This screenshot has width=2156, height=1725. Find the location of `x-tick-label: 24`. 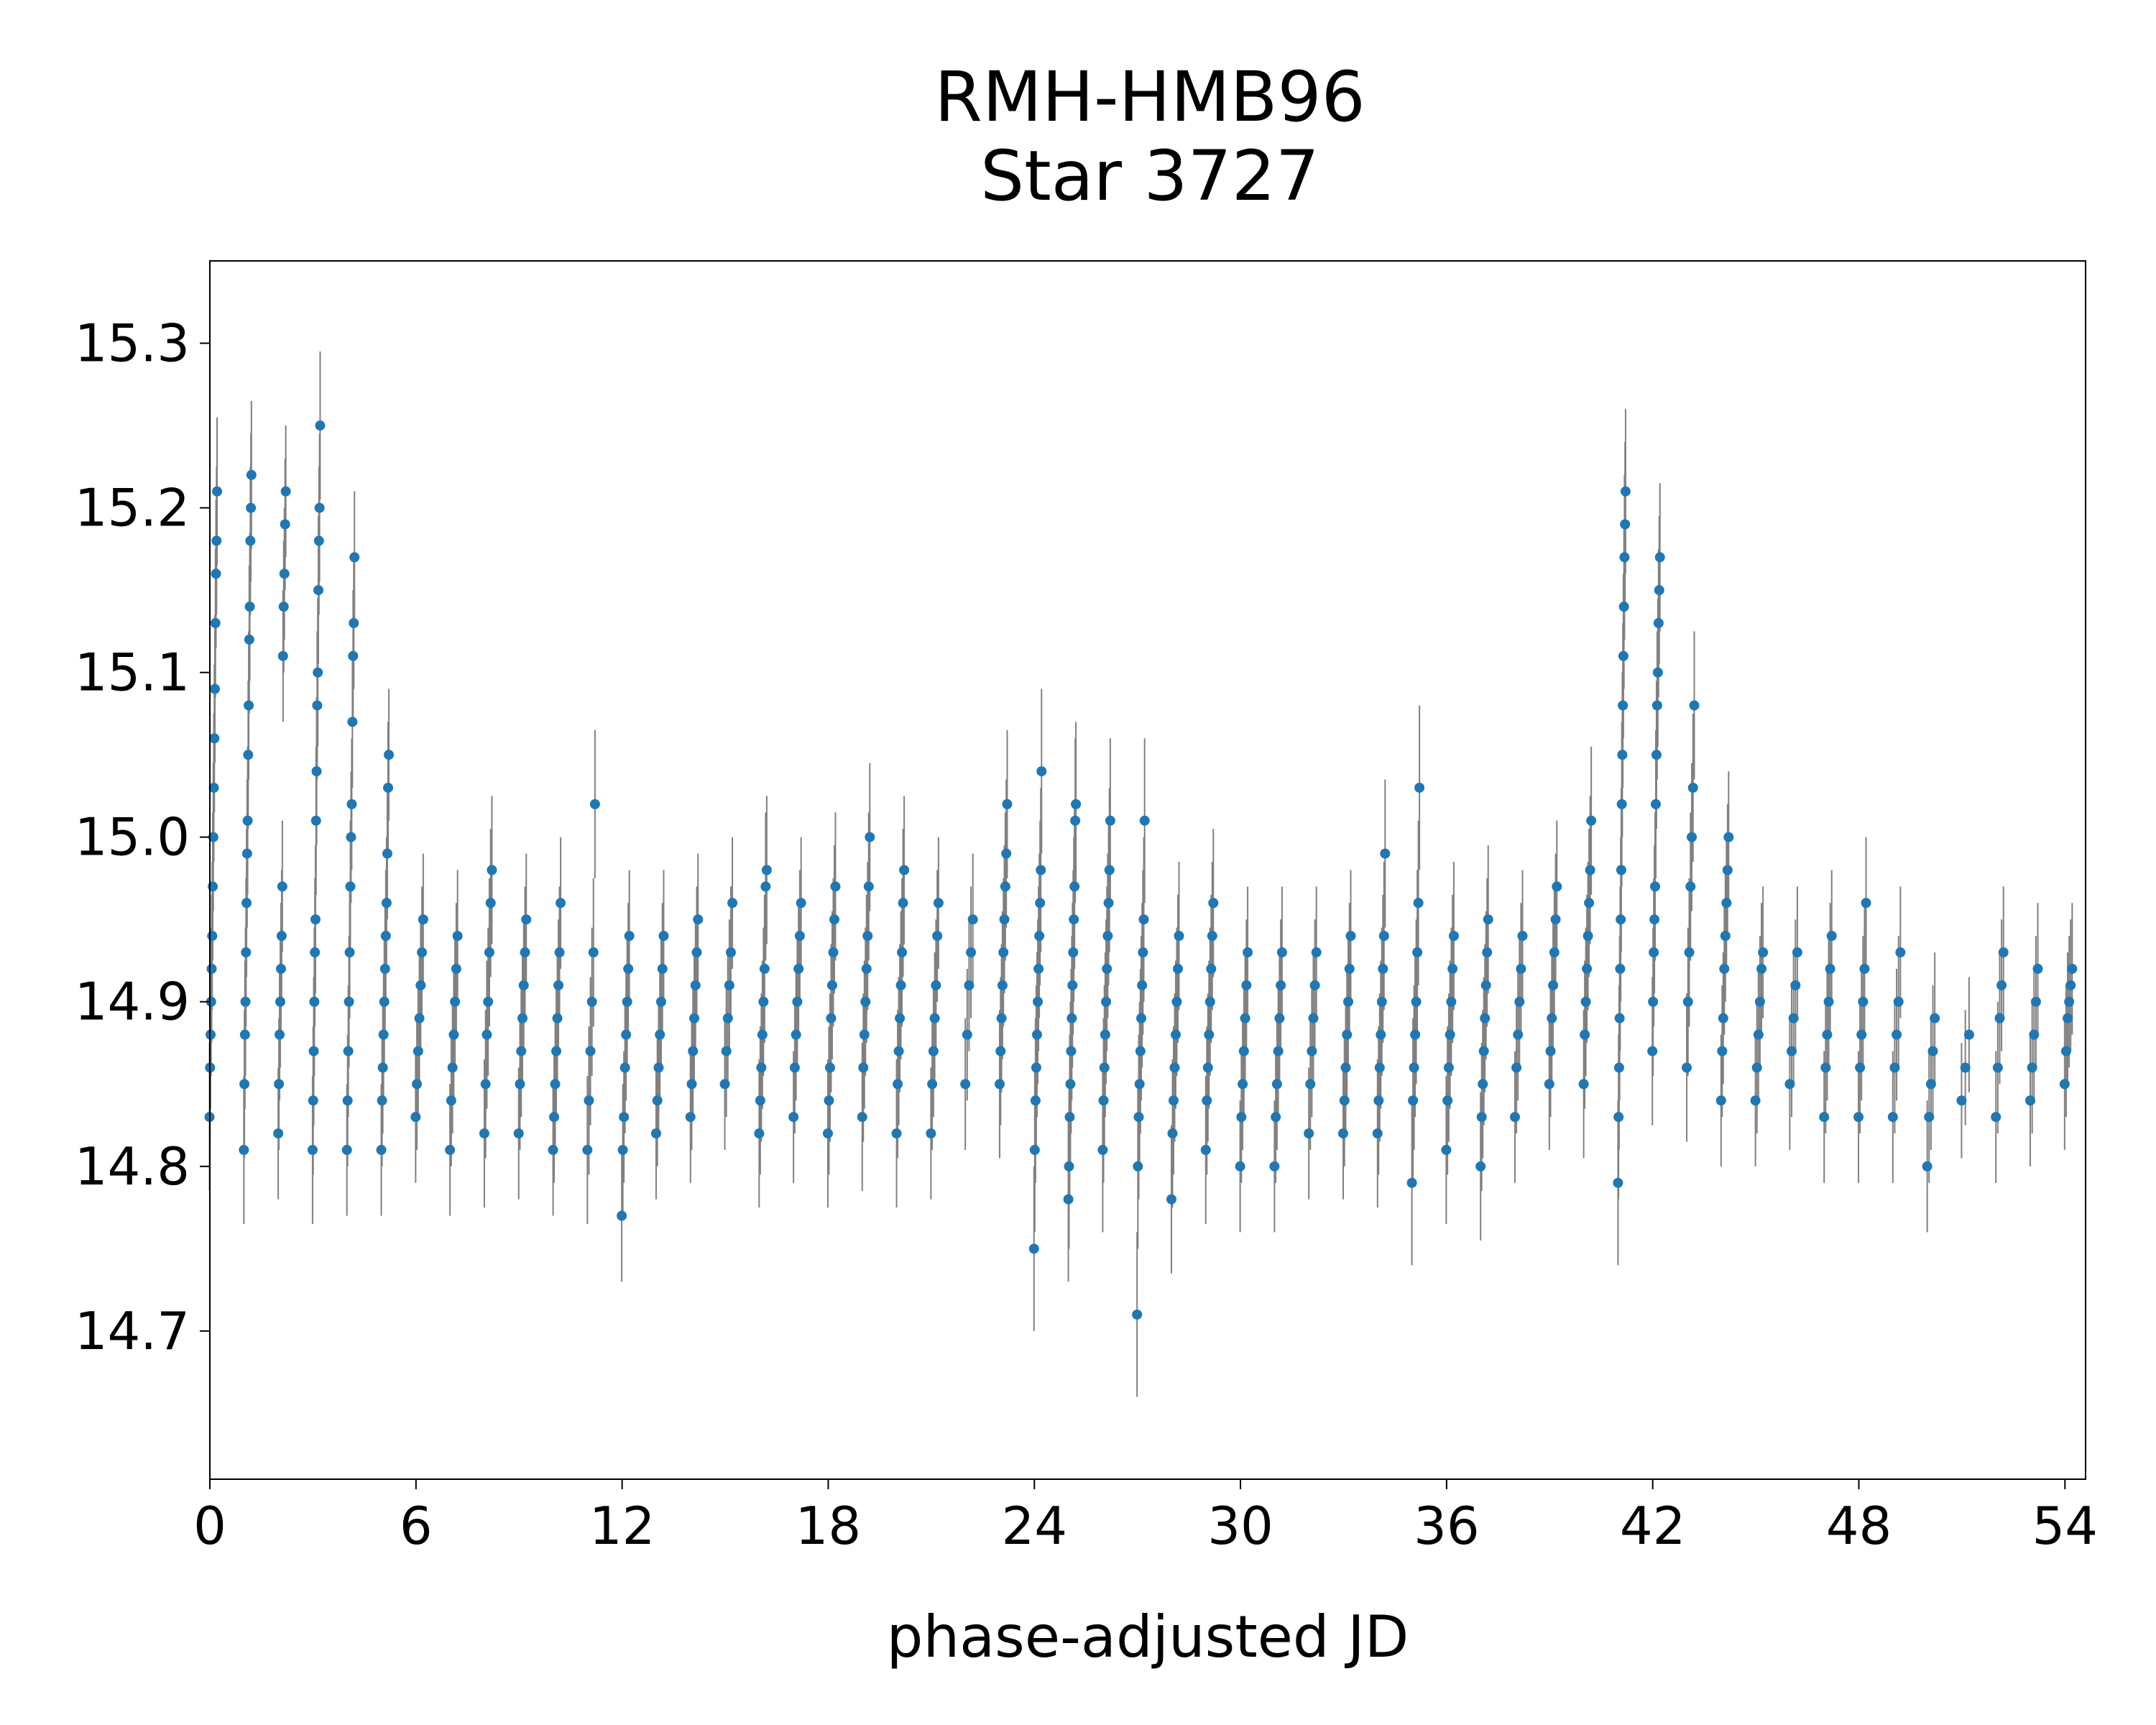

x-tick-label: 24 is located at coordinates (1034, 1526).